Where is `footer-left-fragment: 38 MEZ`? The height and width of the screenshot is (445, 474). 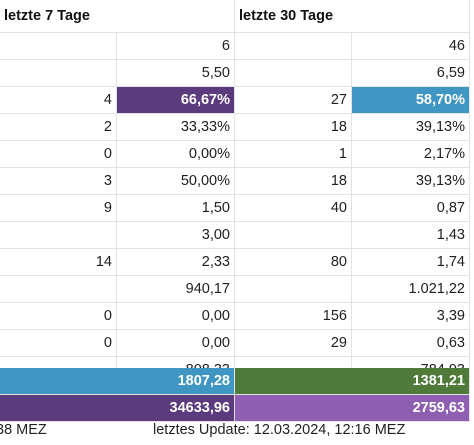 footer-left-fragment: 38 MEZ is located at coordinates (23, 430).